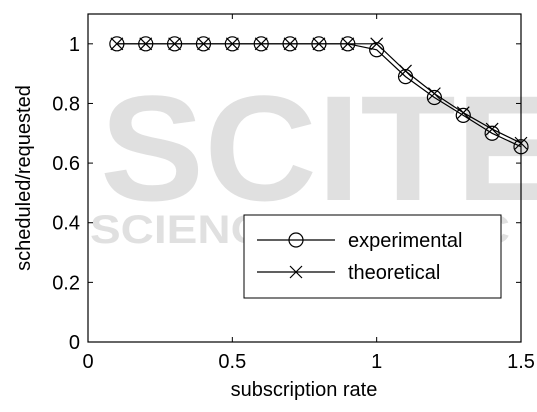 The image size is (537, 412). I want to click on y-axis-label: scheduled/requested, so click(24, 178).